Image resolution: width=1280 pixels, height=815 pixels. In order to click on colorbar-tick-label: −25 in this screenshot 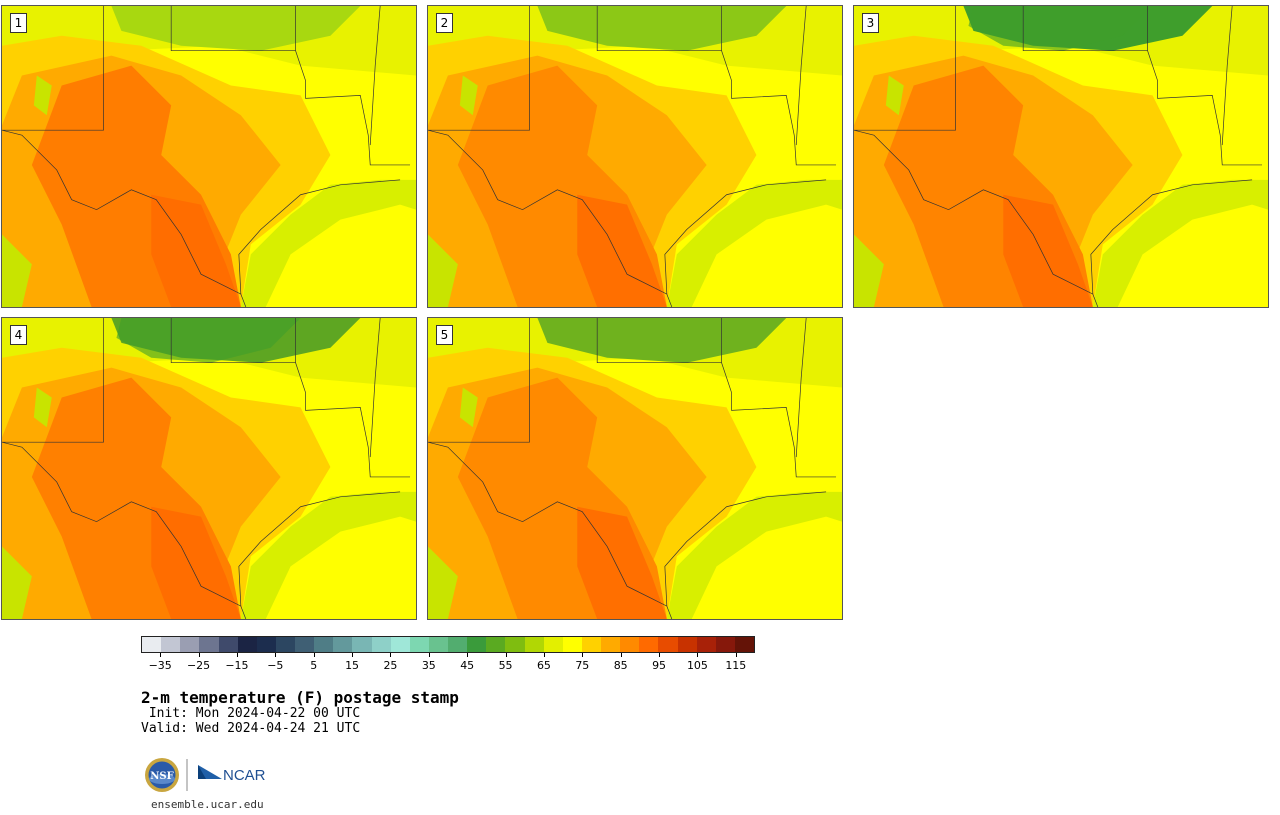, I will do `click(198, 665)`.